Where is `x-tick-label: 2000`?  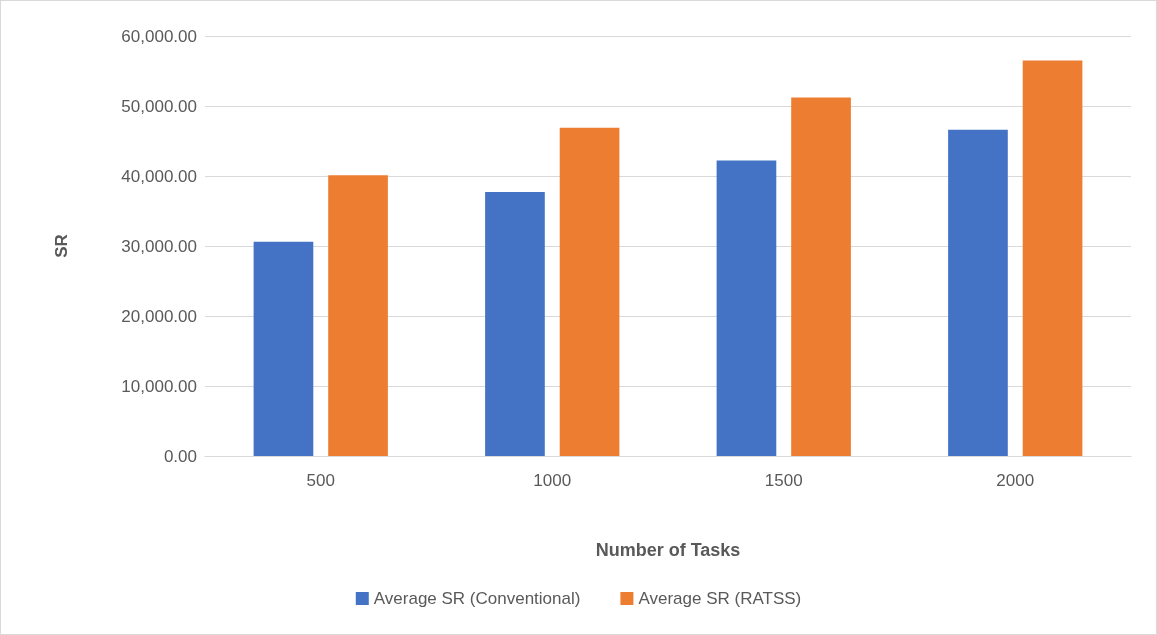
x-tick-label: 2000 is located at coordinates (1015, 480).